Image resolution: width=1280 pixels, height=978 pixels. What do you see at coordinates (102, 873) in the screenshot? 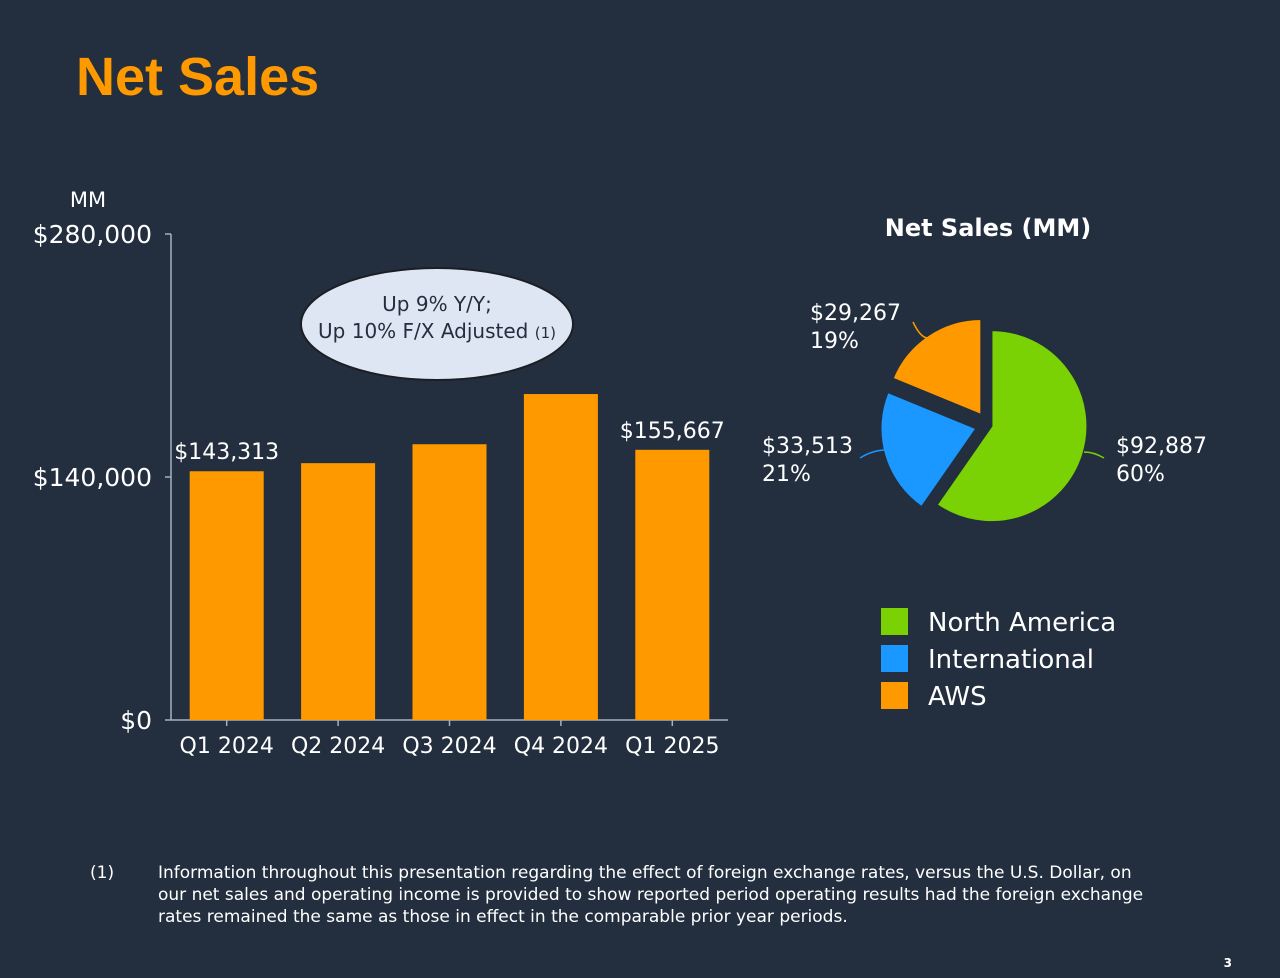
I see `footnote-marker: (1)` at bounding box center [102, 873].